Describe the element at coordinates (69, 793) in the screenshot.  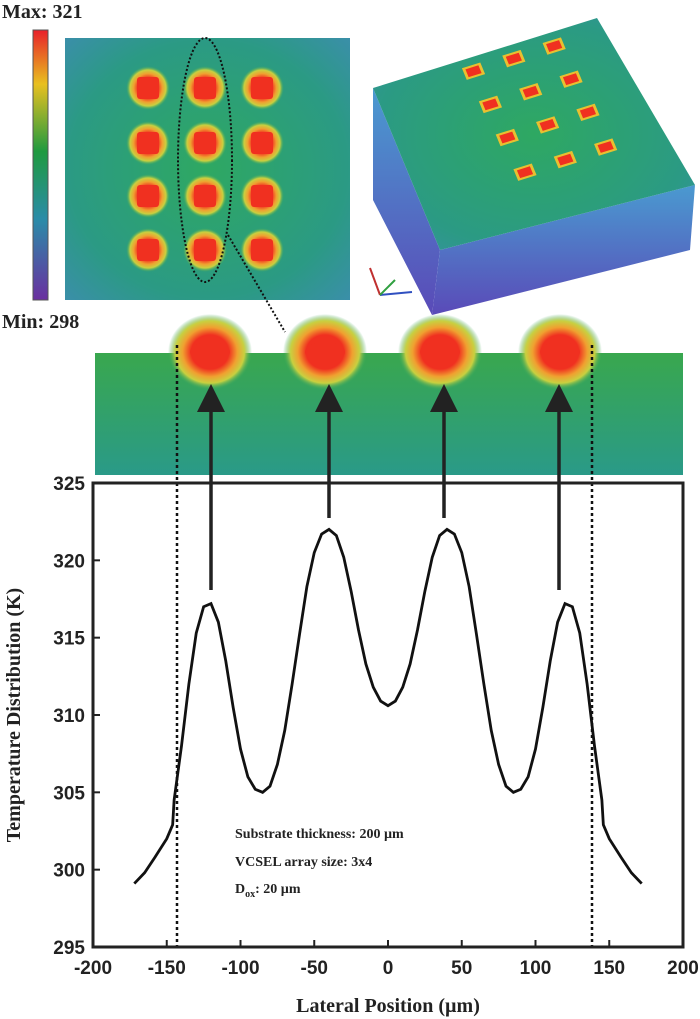
I see `y-tick-label: 305` at that location.